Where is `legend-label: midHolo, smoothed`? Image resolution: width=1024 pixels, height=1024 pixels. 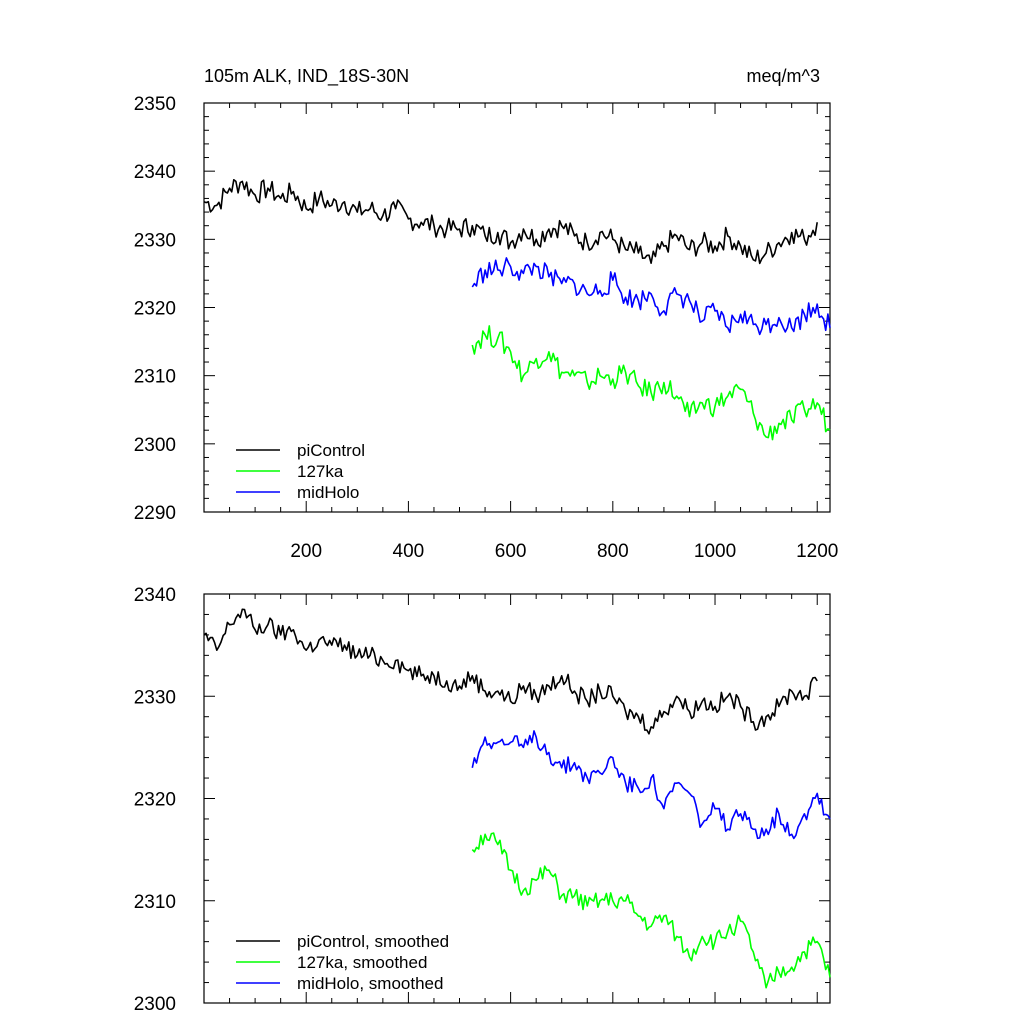
legend-label: midHolo, smoothed is located at coordinates (370, 983).